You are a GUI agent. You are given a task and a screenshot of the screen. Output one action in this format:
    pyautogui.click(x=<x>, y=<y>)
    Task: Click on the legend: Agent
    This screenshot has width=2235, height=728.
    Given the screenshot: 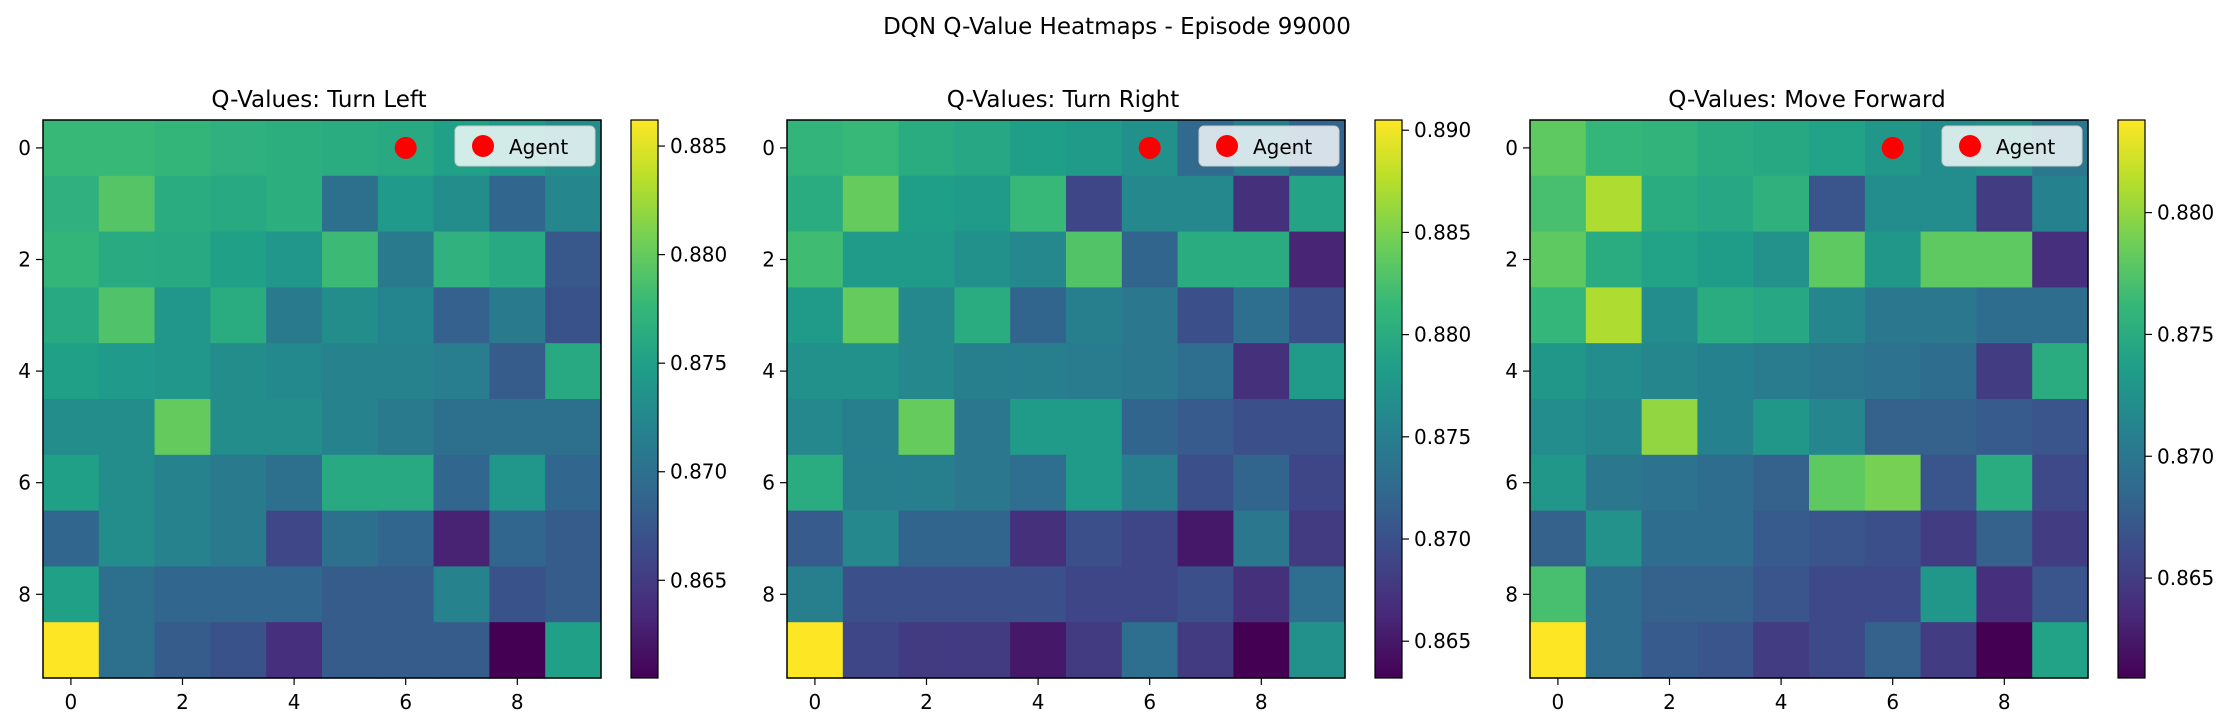 What is the action you would take?
    pyautogui.click(x=1269, y=146)
    